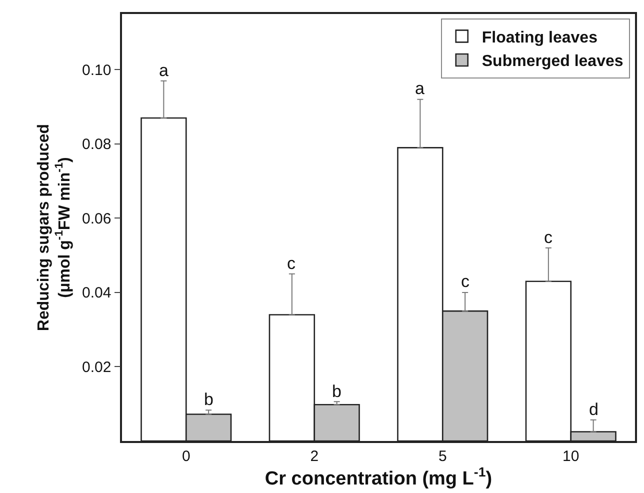 This screenshot has width=644, height=493. What do you see at coordinates (378, 477) in the screenshot?
I see `x-axis-title: Cr concentration (mg L$^{-1}$)` at bounding box center [378, 477].